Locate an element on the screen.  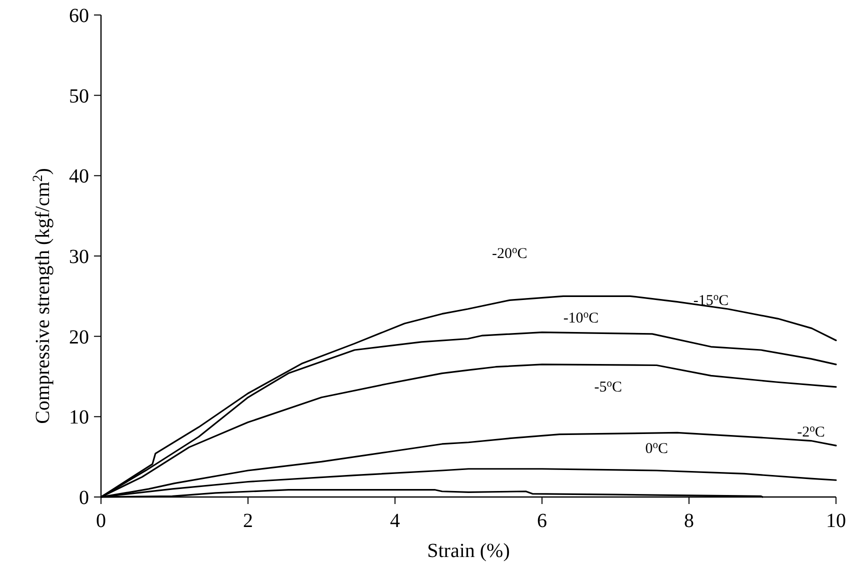
y-tick-label: 0 is located at coordinates (84, 498).